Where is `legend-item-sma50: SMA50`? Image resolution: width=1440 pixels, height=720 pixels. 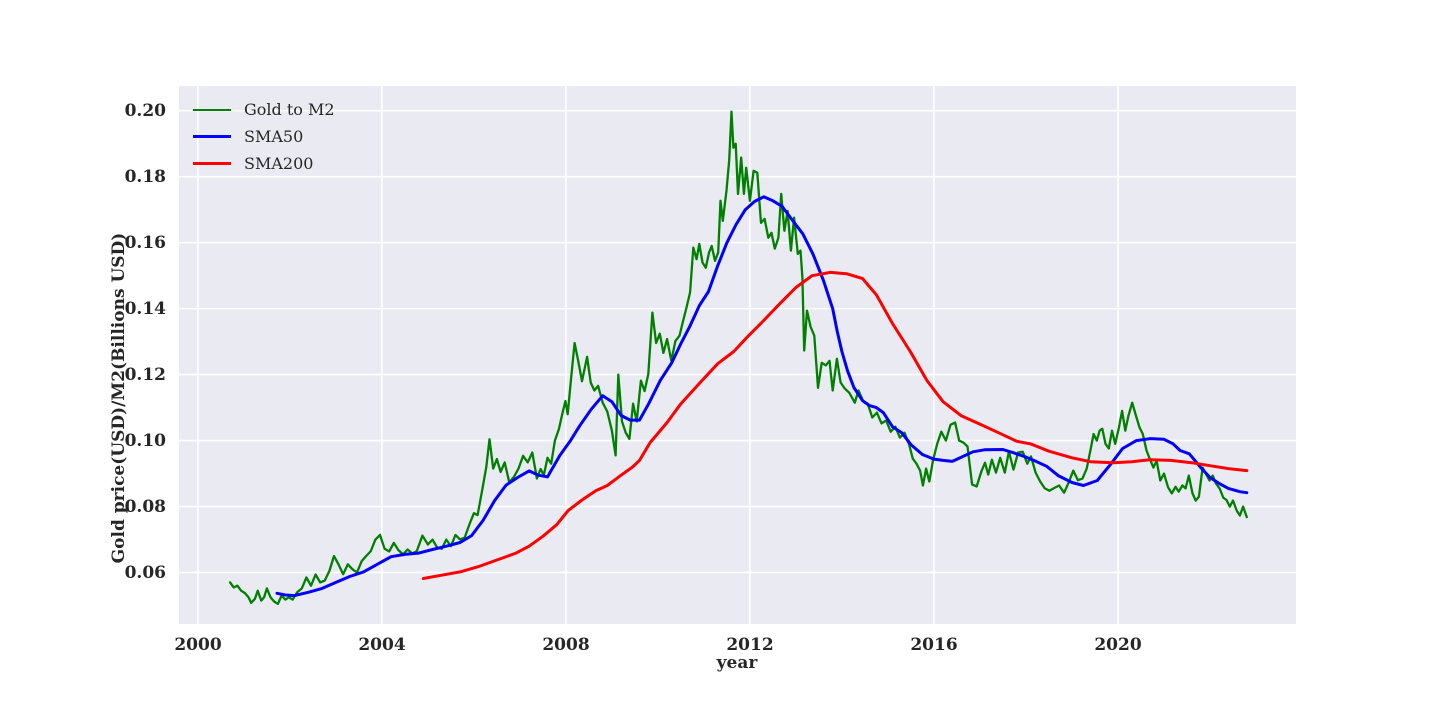 legend-item-sma50: SMA50 is located at coordinates (264, 136).